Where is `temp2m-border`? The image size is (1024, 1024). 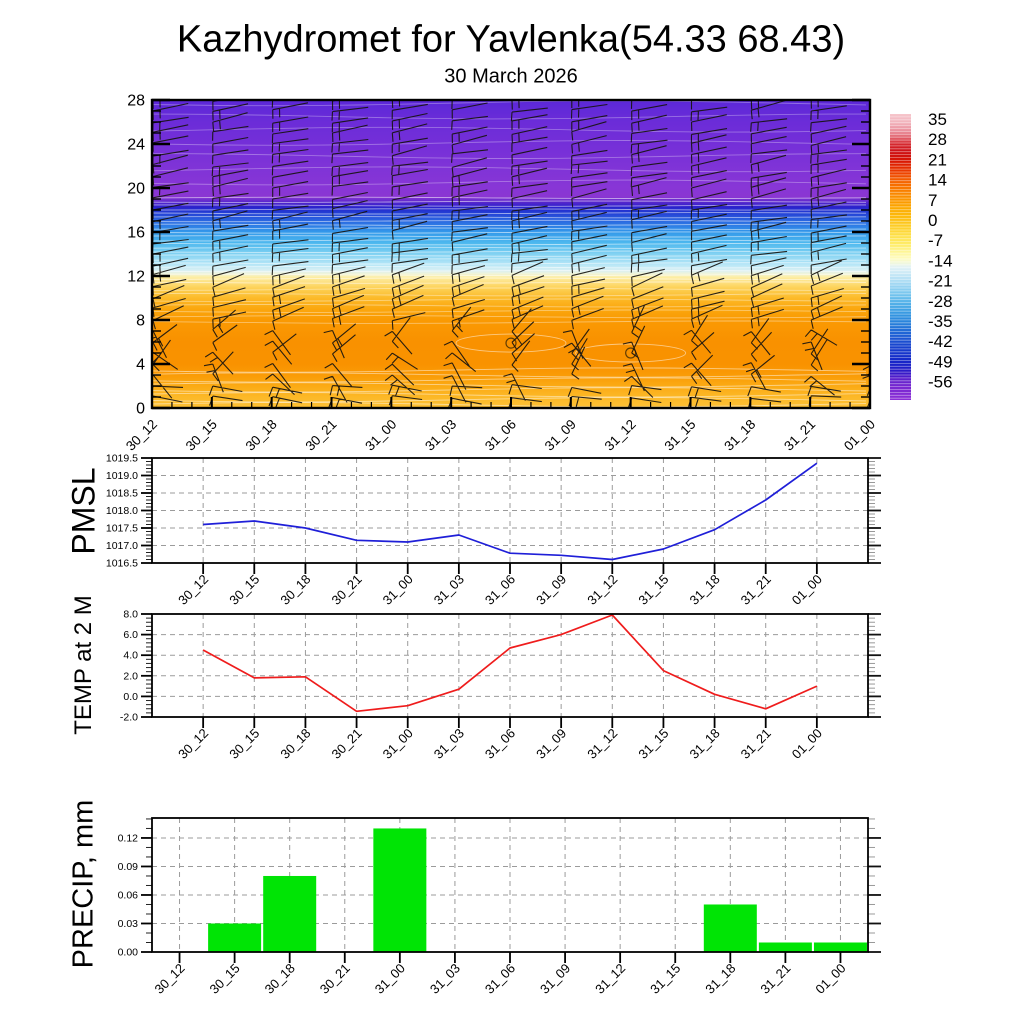 temp2m-border is located at coordinates (510, 665).